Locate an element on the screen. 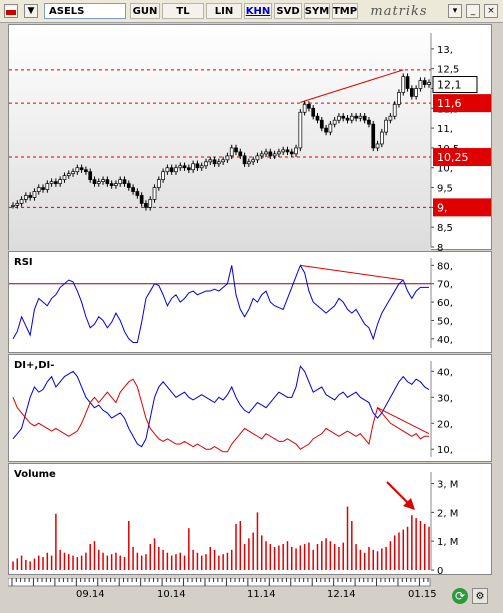 The width and height of the screenshot is (503, 613). tab-lin: LIN is located at coordinates (224, 11).